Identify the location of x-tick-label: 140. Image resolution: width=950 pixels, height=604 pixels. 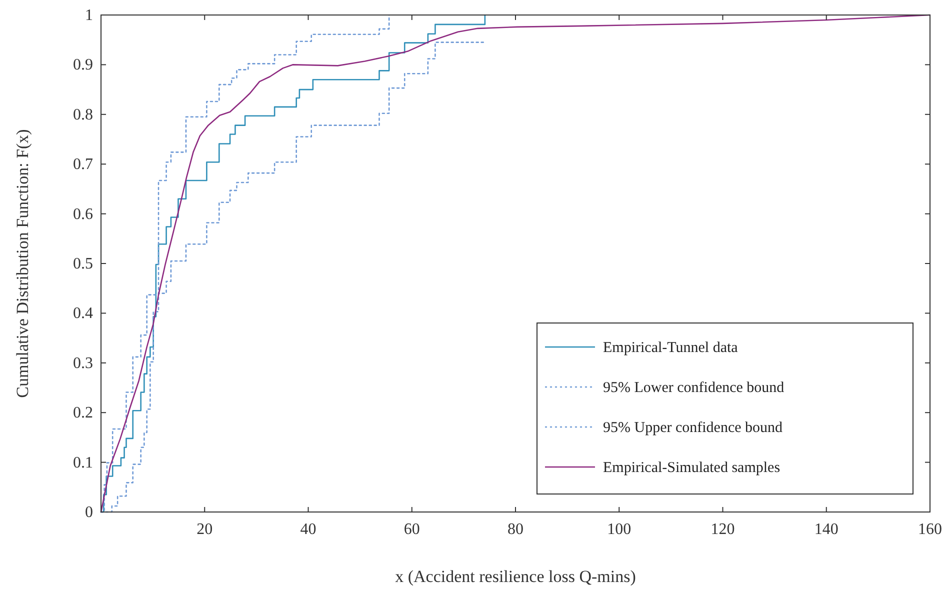
(826, 529).